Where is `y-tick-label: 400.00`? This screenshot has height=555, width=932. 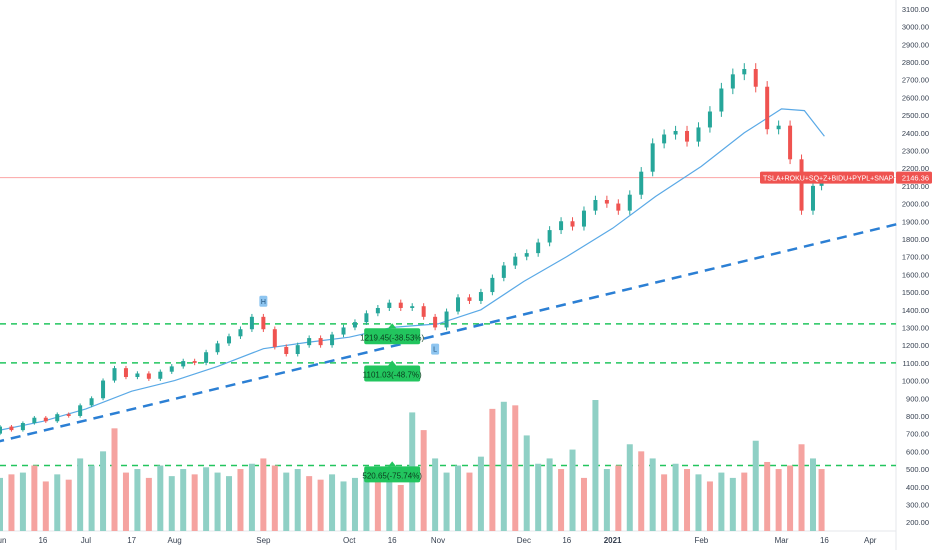 y-tick-label: 400.00 is located at coordinates (917, 487).